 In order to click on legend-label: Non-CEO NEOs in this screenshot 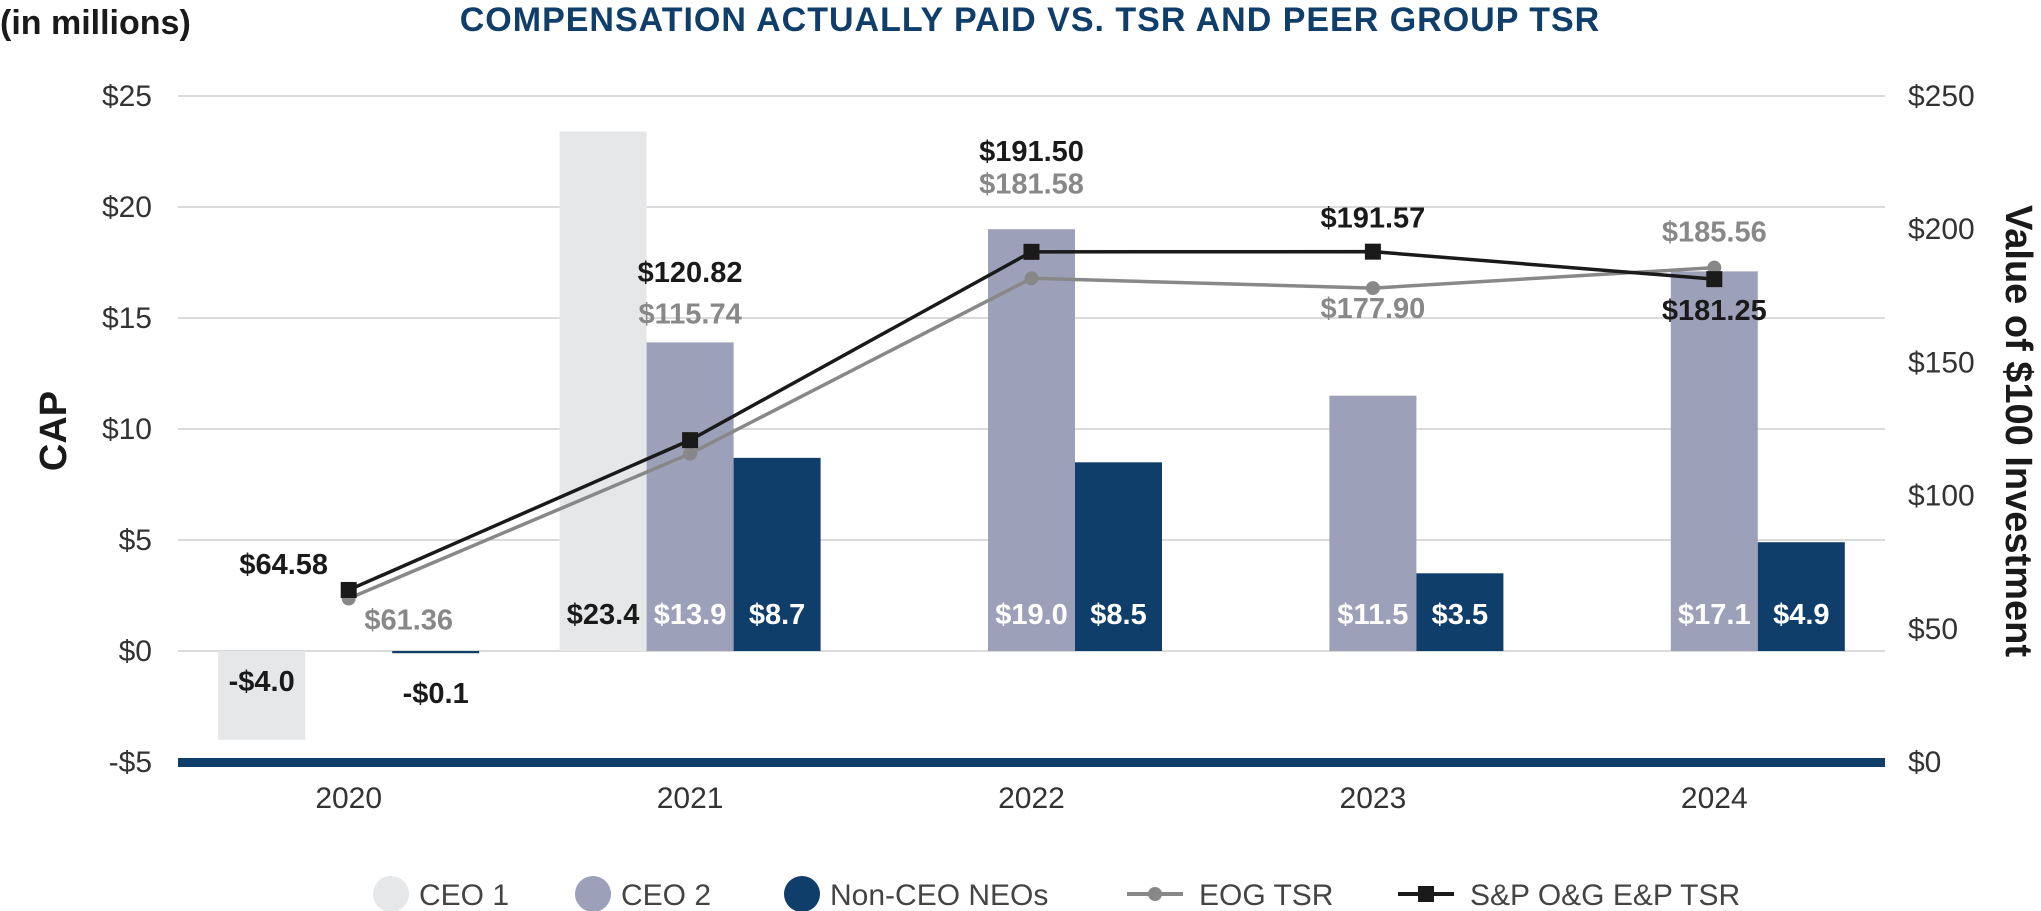, I will do `click(939, 895)`.